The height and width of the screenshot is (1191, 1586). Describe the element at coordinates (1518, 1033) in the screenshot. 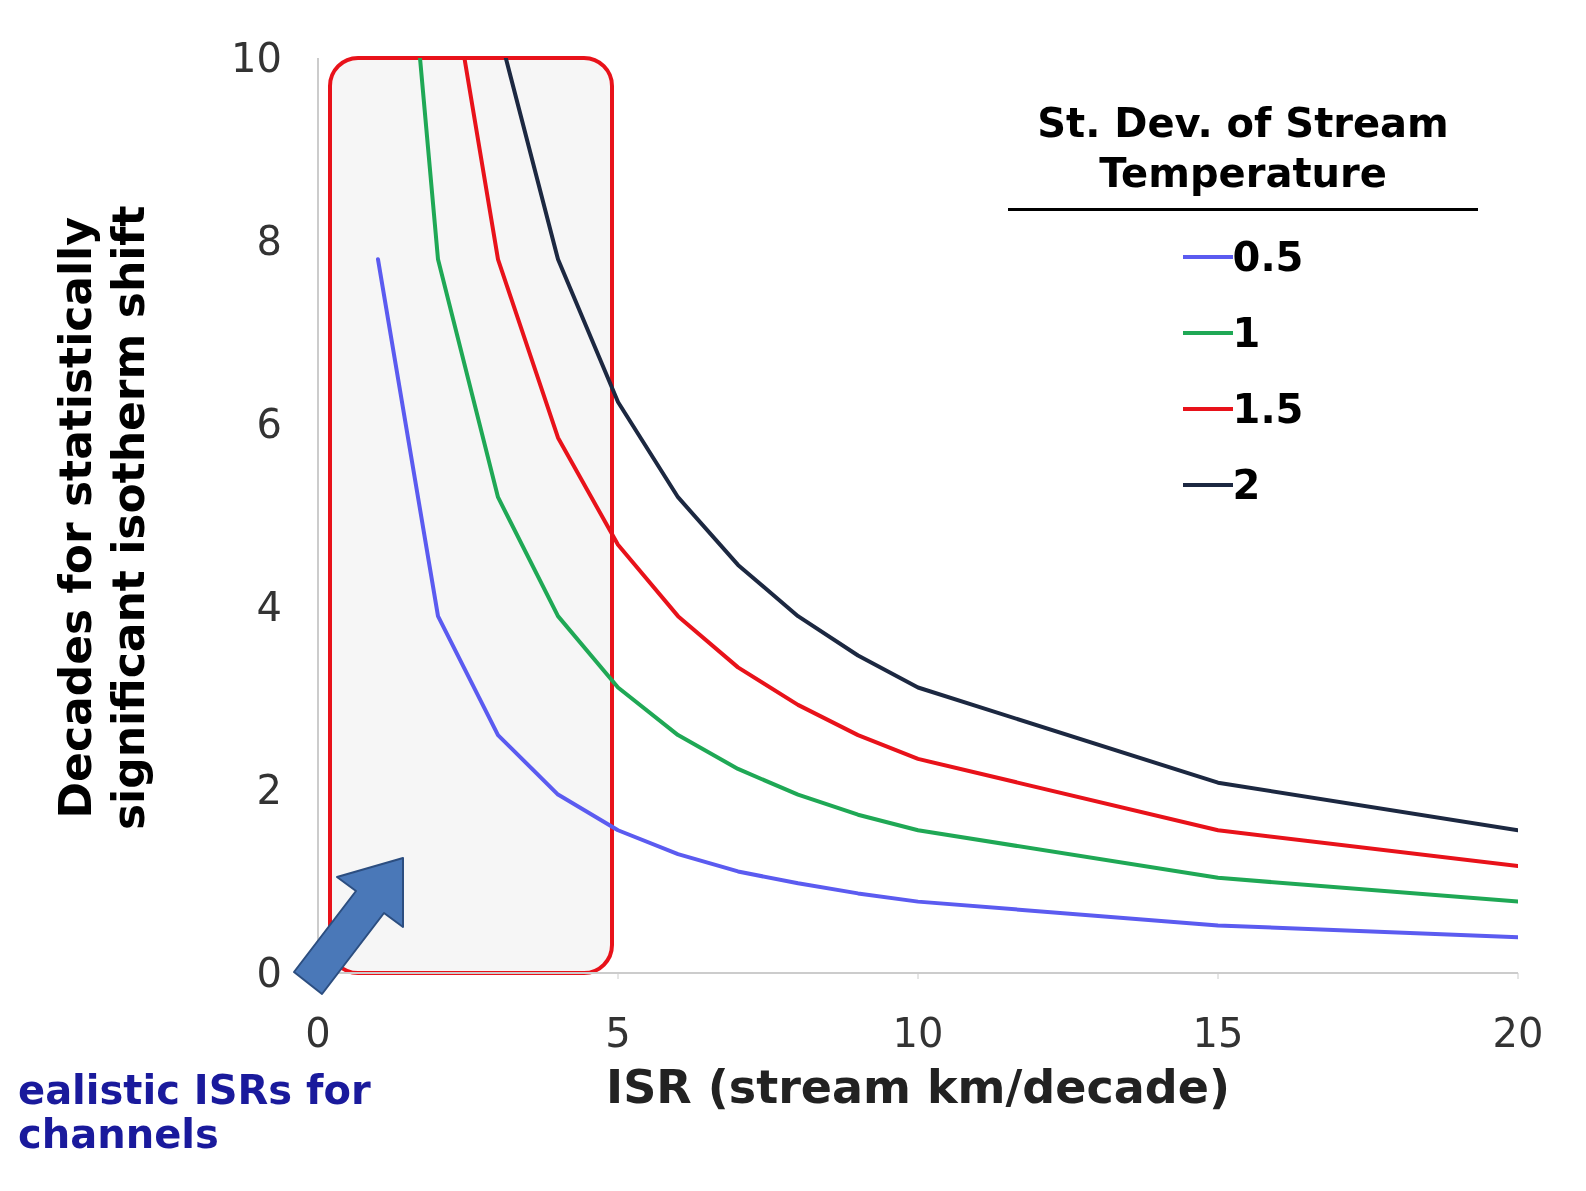

I see `x-tick-label: 20` at that location.